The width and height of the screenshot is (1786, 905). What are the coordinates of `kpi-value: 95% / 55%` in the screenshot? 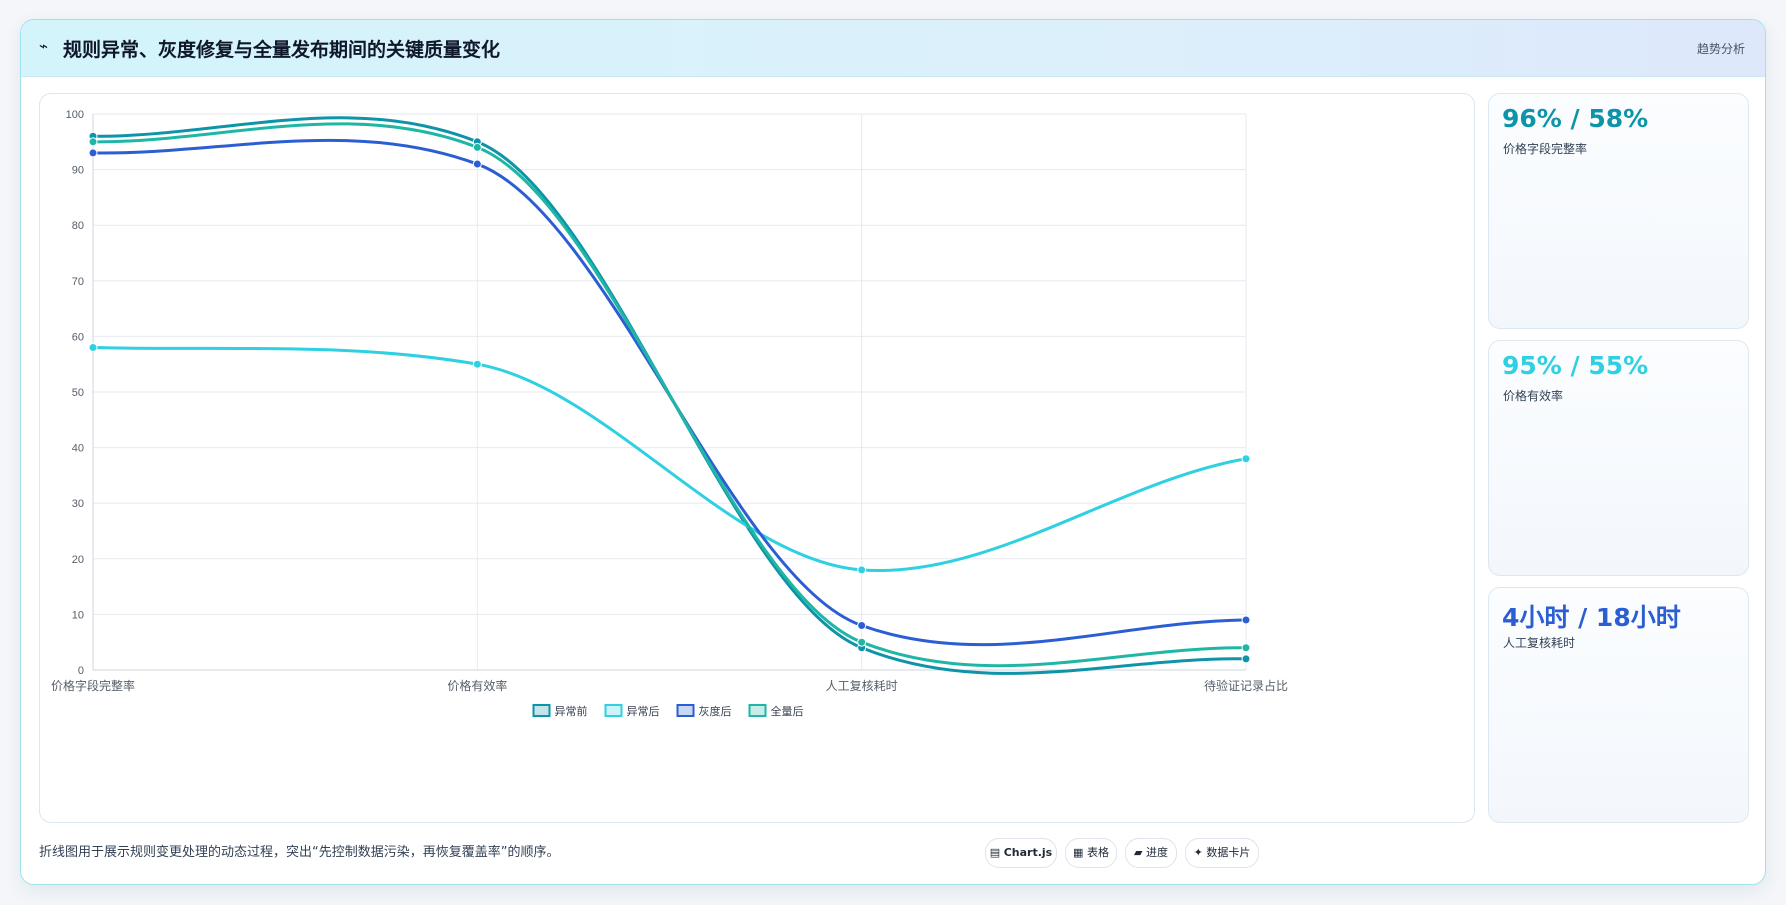 It's located at (1575, 365).